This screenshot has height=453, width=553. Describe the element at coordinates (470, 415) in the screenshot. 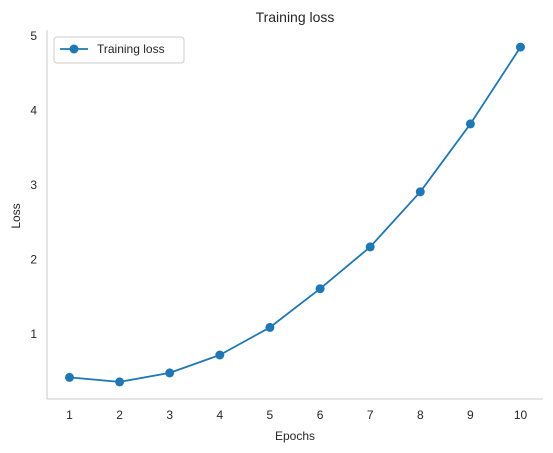

I see `x-tick-label: 9` at that location.